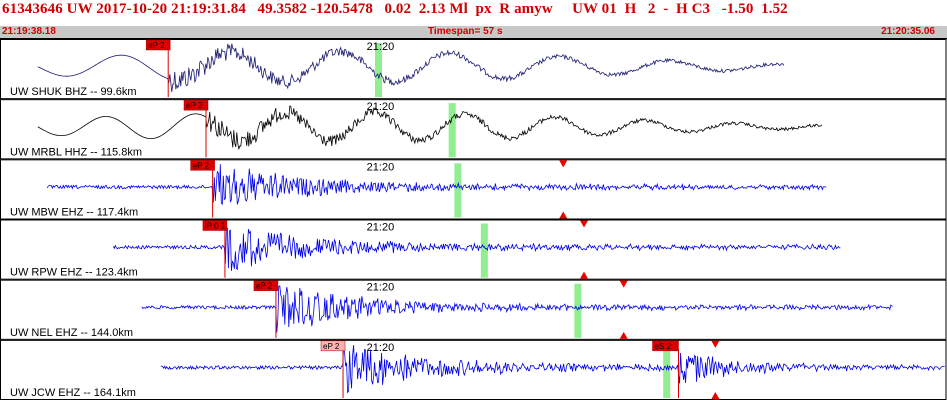 Image resolution: width=947 pixels, height=400 pixels. What do you see at coordinates (73, 393) in the screenshot?
I see `station-label: UW JCW EHZ -- 164.1km` at bounding box center [73, 393].